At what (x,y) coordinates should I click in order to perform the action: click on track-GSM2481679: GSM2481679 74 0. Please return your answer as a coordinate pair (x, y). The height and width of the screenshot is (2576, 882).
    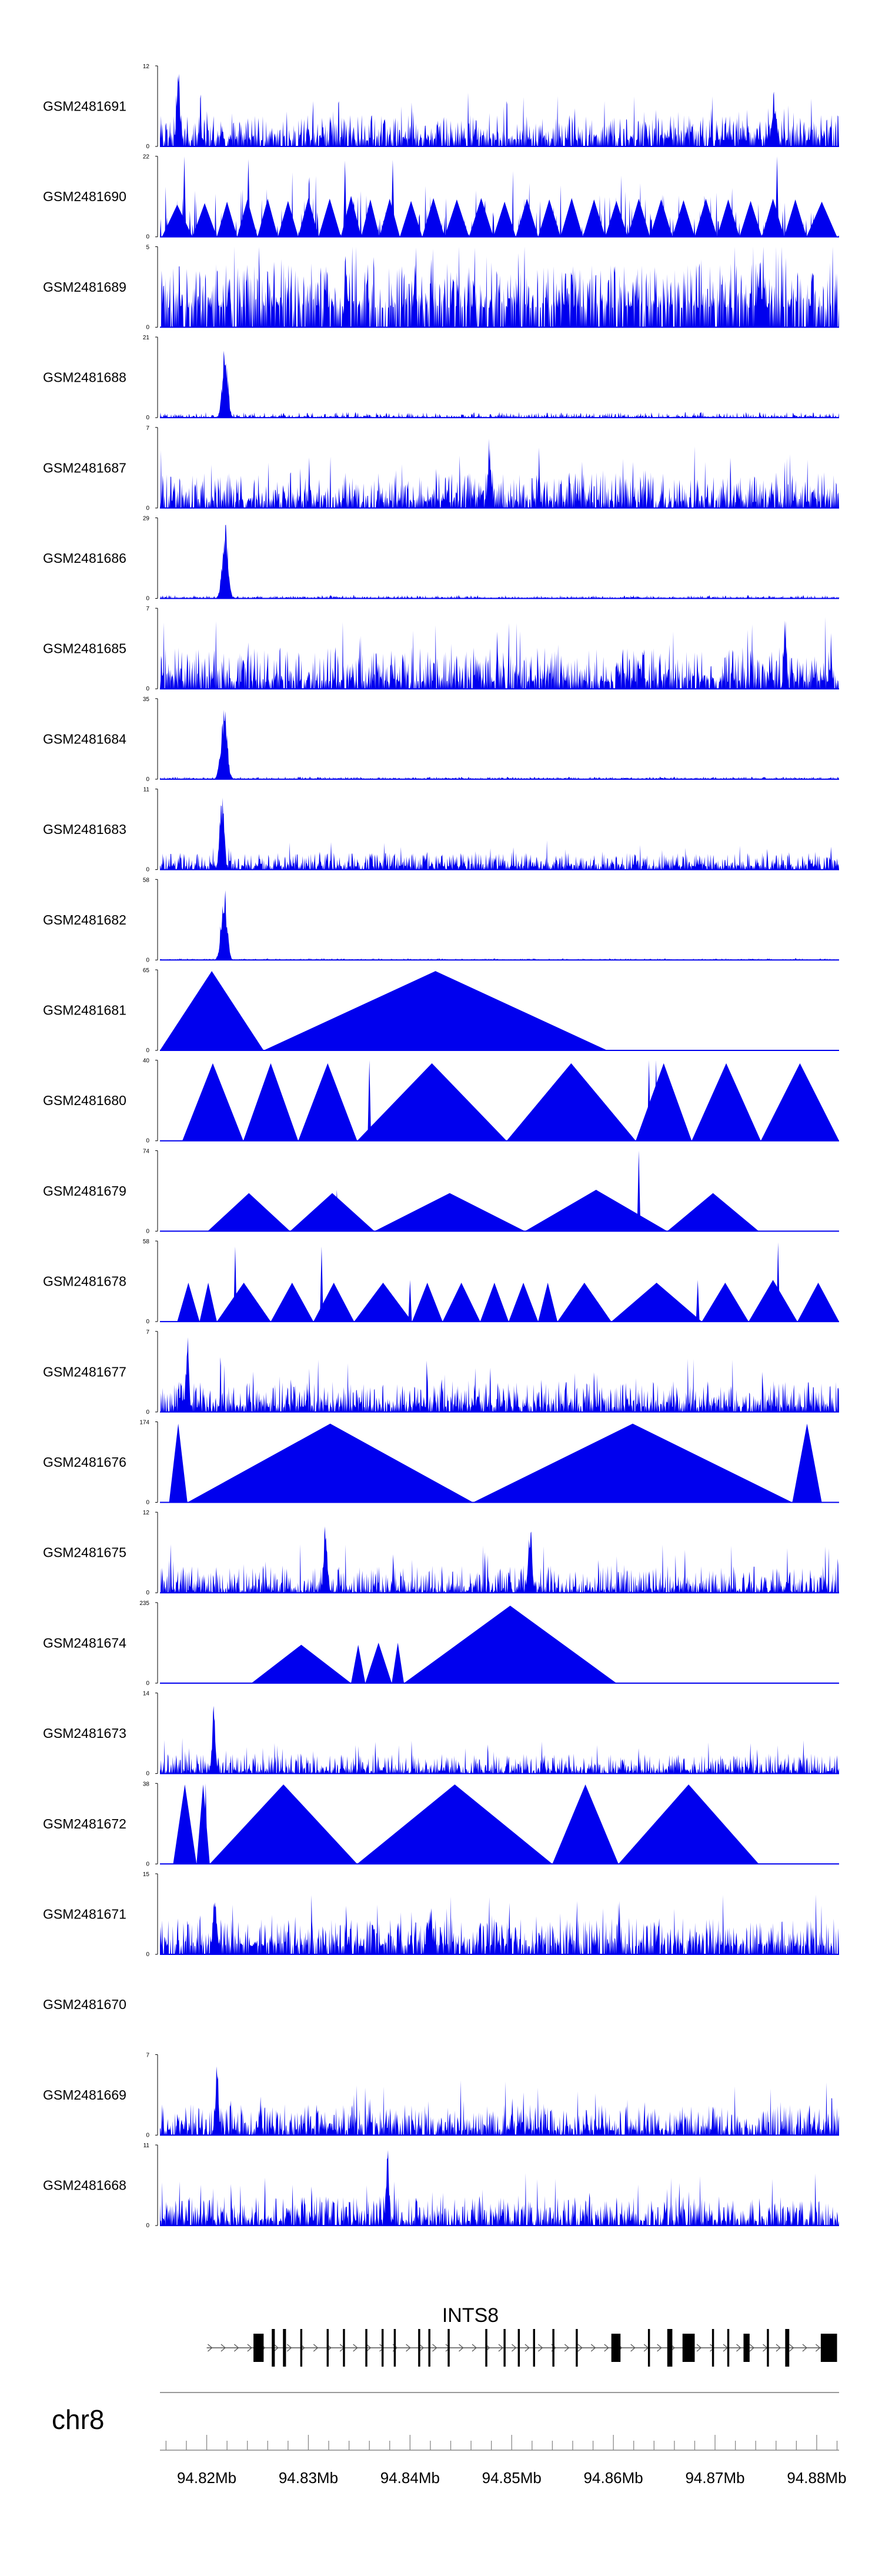
    Looking at the image, I should click on (441, 1191).